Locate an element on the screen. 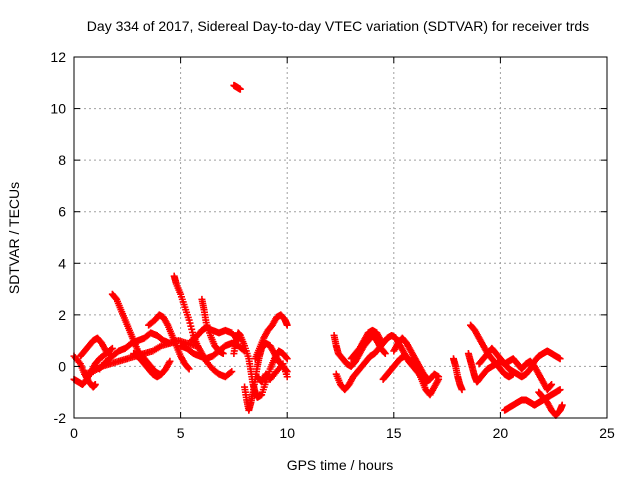 Image resolution: width=640 pixels, height=480 pixels. y-tick-label: -2 is located at coordinates (60, 418).